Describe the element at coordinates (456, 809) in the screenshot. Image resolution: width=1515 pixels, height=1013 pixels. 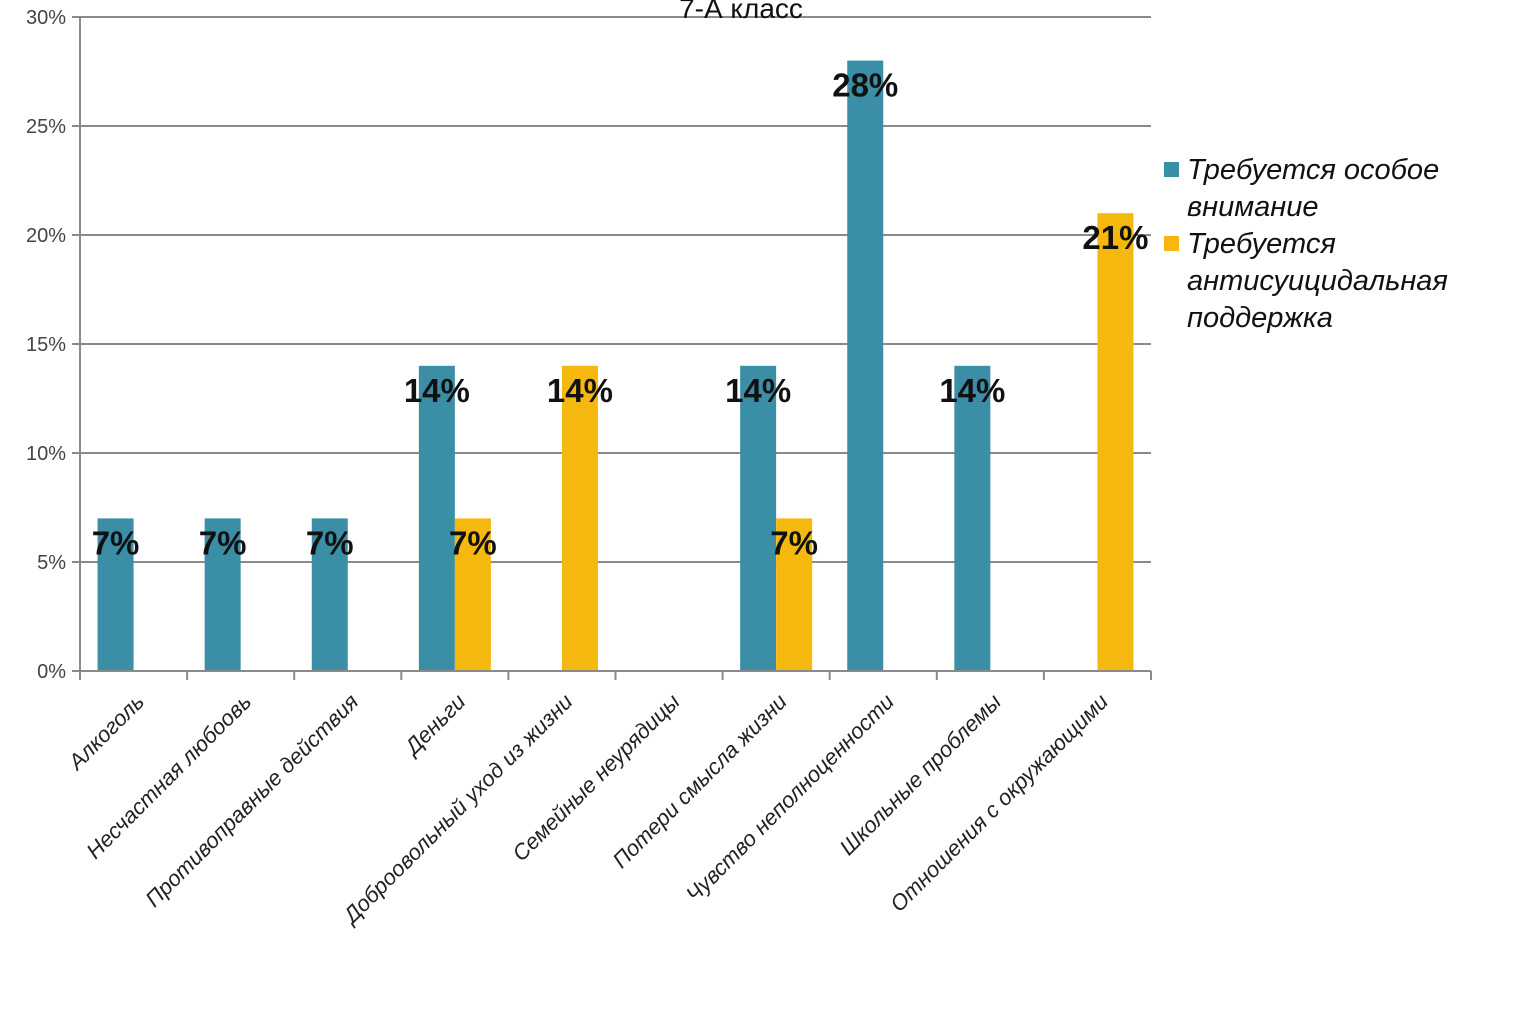
I see `x-tick-label: Доброовольный уход из жизни` at that location.